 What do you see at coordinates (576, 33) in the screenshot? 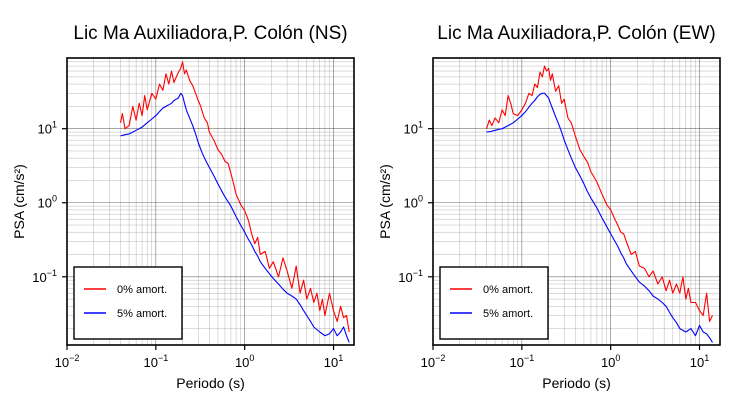
I see `chart-title: Lic Ma Auxiliadora,P. Colón (EW)` at bounding box center [576, 33].